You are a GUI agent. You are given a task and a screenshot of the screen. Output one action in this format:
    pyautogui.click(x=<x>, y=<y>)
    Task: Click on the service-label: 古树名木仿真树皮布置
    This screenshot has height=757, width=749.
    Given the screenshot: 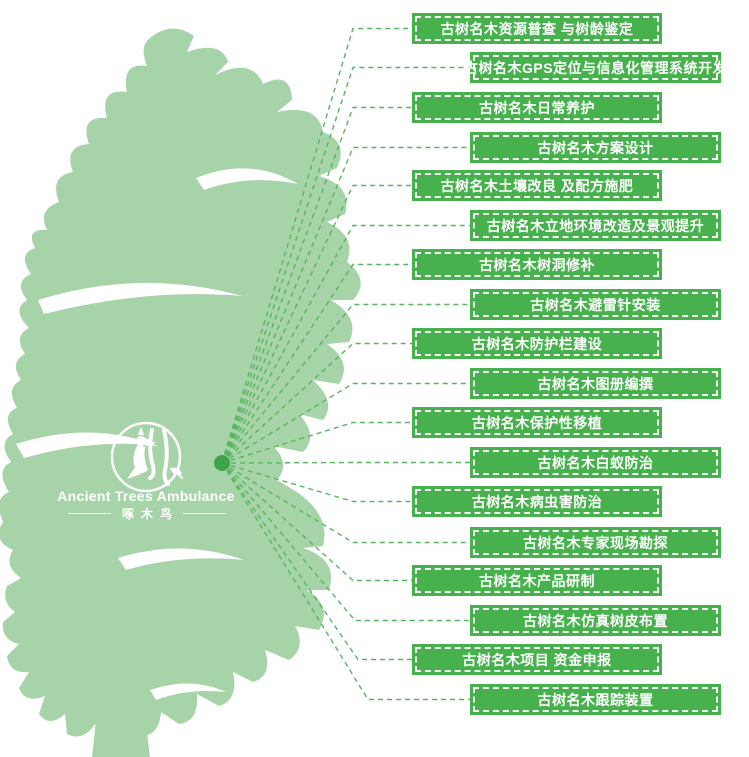 What is the action you would take?
    pyautogui.click(x=595, y=620)
    